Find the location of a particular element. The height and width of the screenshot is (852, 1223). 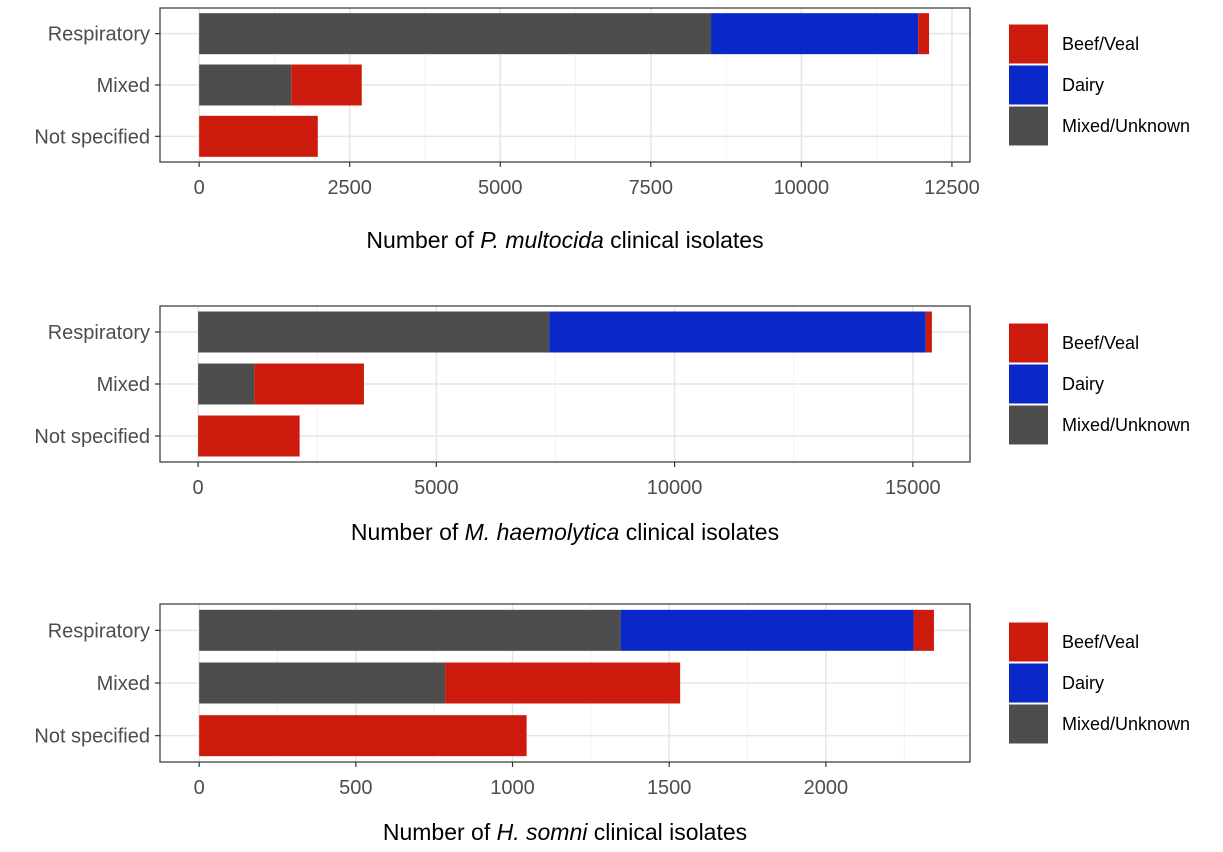

x-tick-label: 15000 is located at coordinates (913, 488).